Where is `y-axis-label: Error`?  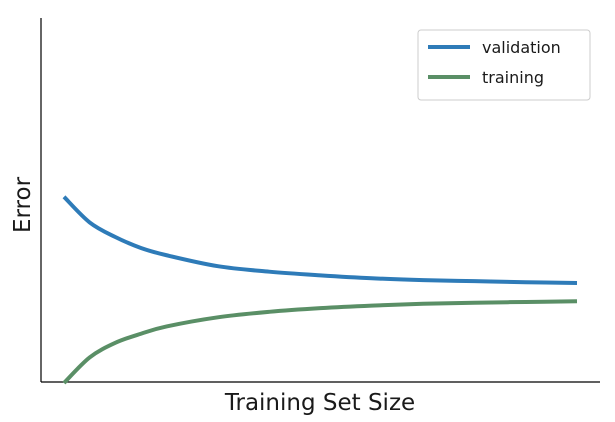
y-axis-label: Error is located at coordinates (23, 204).